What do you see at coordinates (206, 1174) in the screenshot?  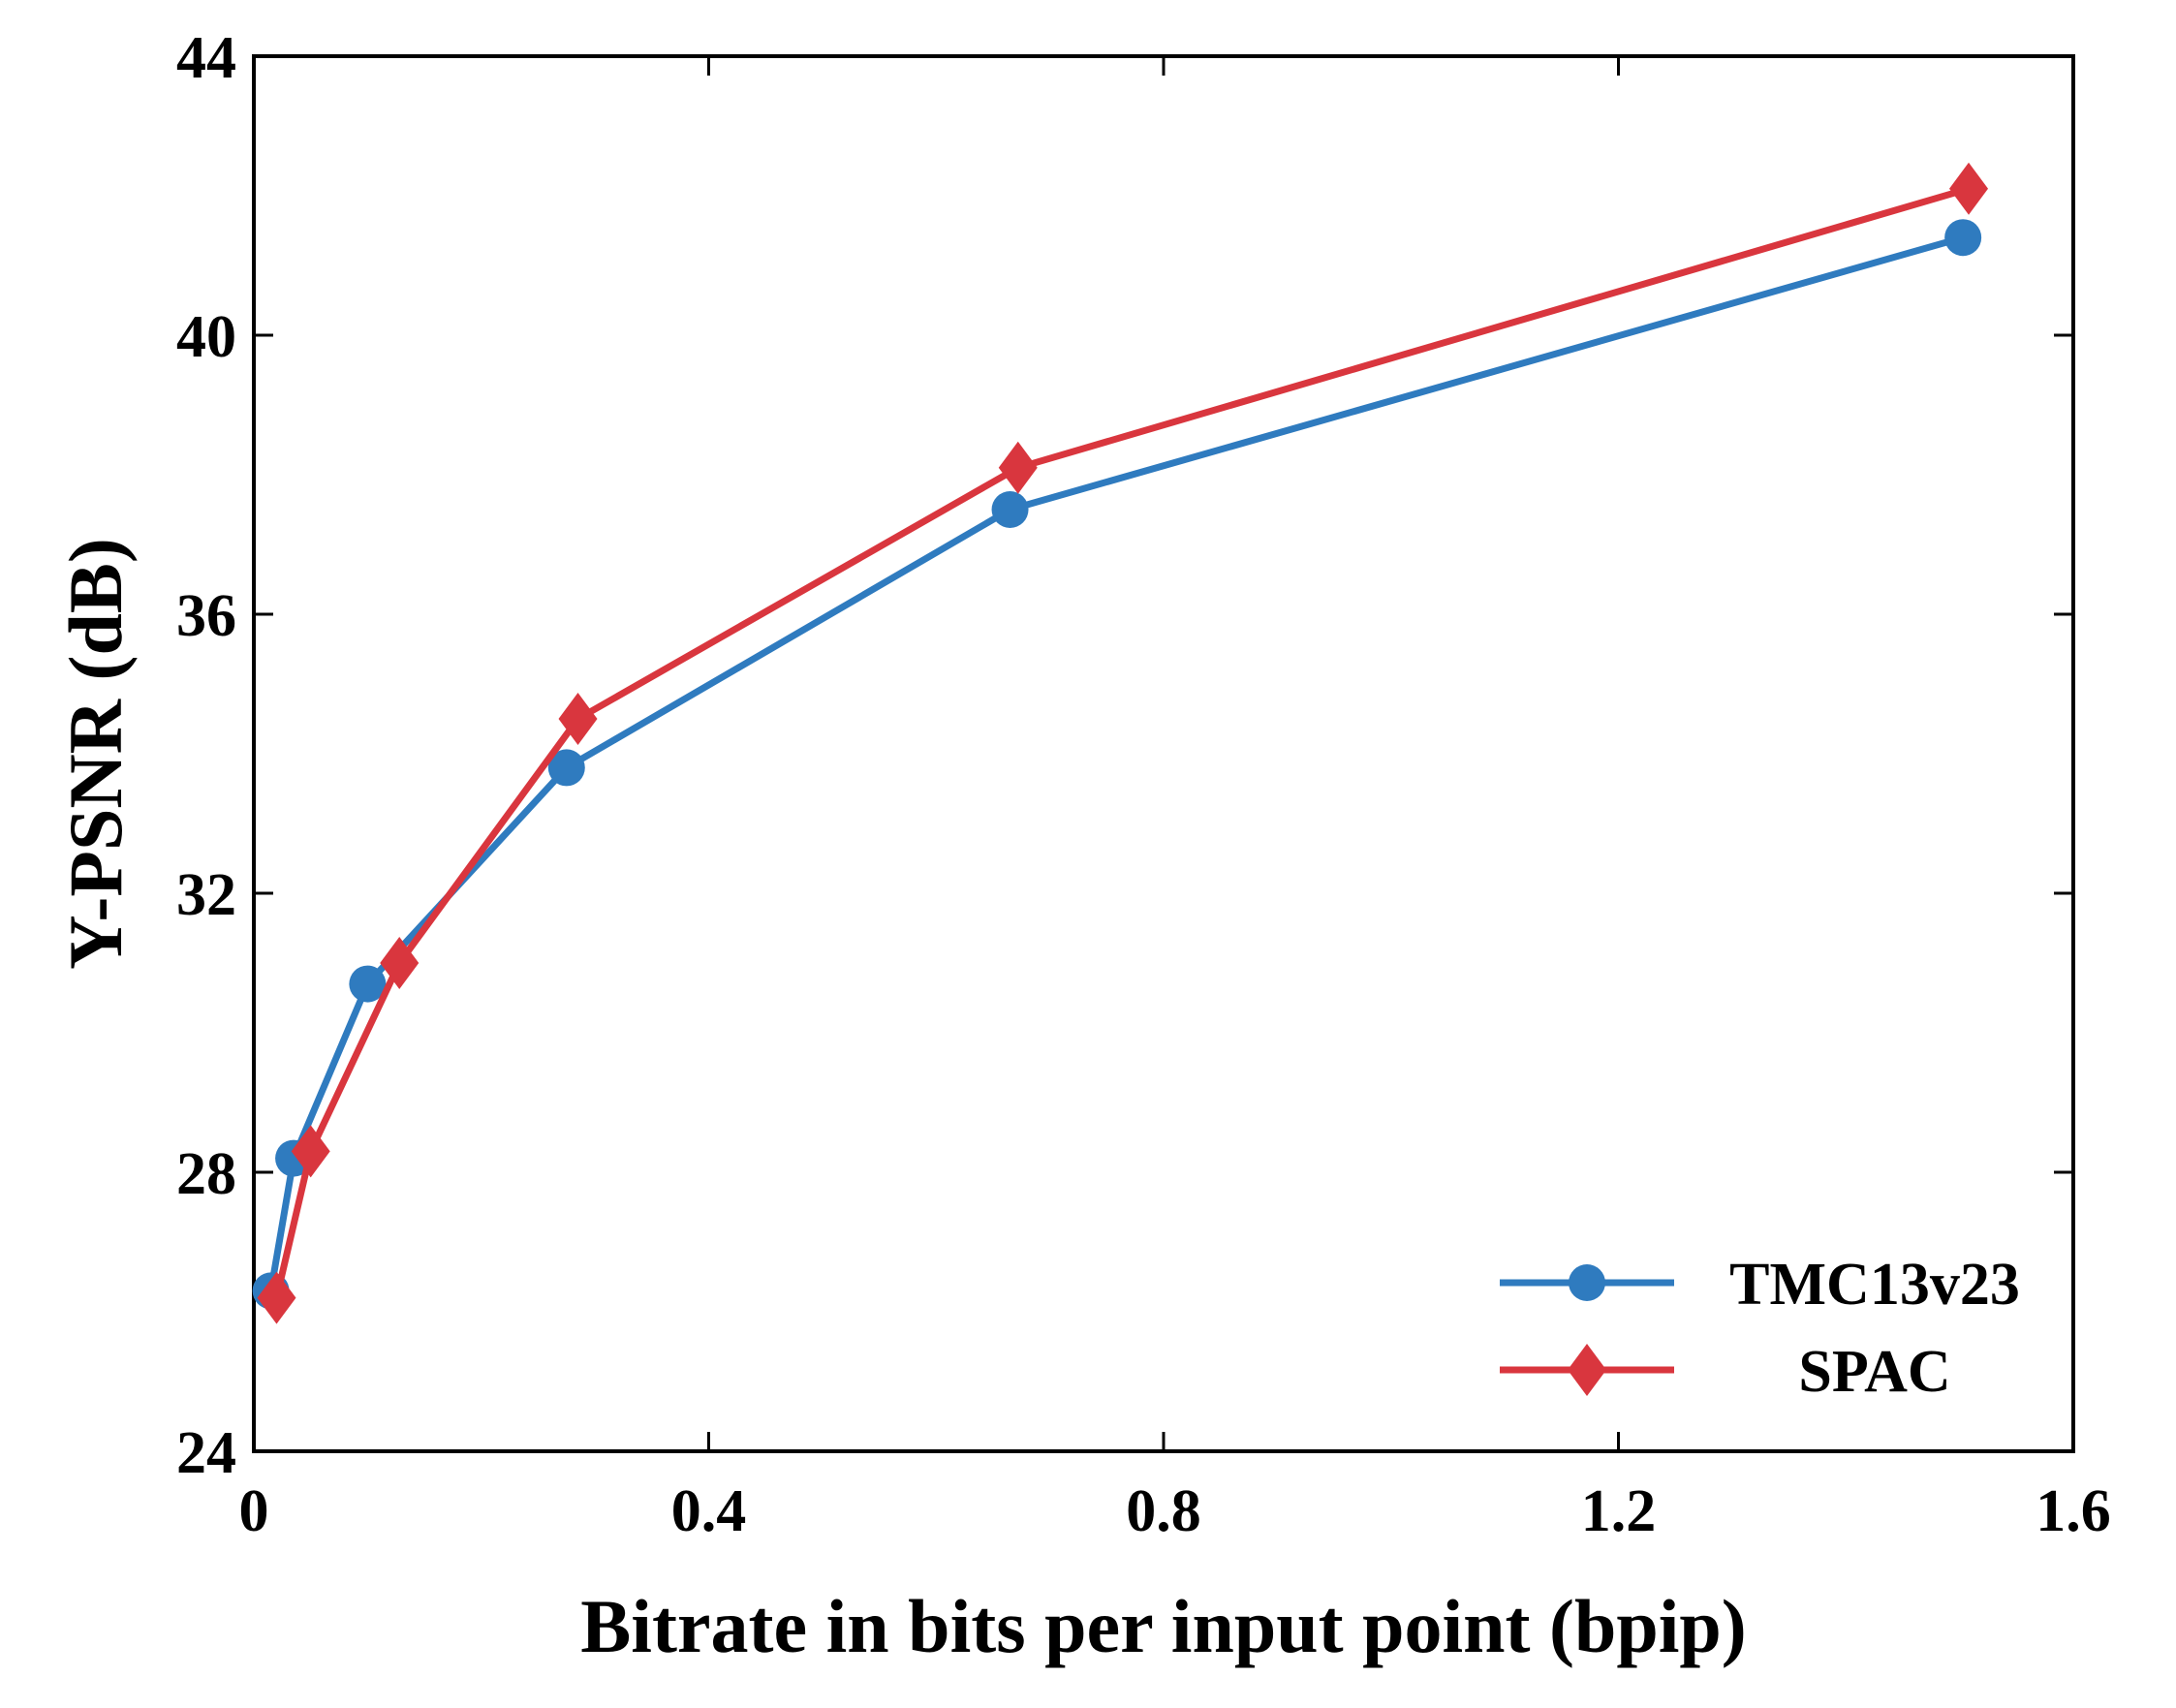 I see `y-tick-label: 28` at bounding box center [206, 1174].